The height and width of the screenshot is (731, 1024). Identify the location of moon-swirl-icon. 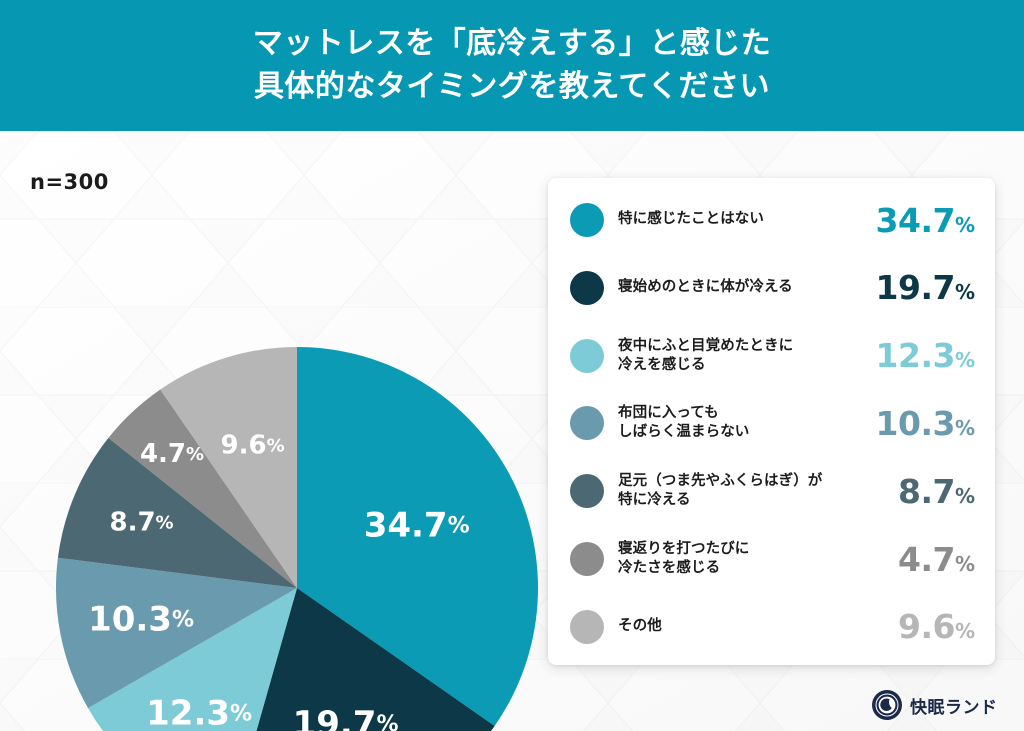
(887, 705).